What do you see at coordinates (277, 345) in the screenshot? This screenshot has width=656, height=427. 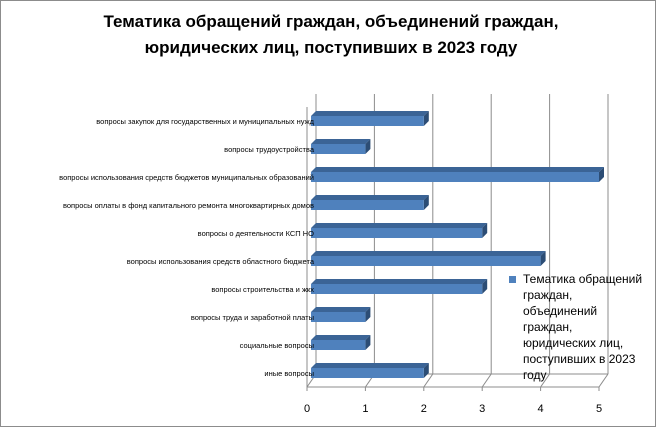 I see `category-label: социальные вопросы` at bounding box center [277, 345].